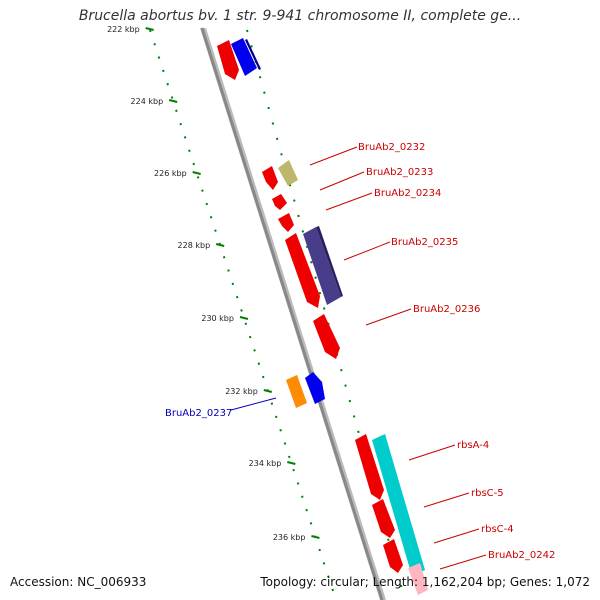  Describe the element at coordinates (446, 309) in the screenshot. I see `gene-label: BruAb2_0236` at that location.